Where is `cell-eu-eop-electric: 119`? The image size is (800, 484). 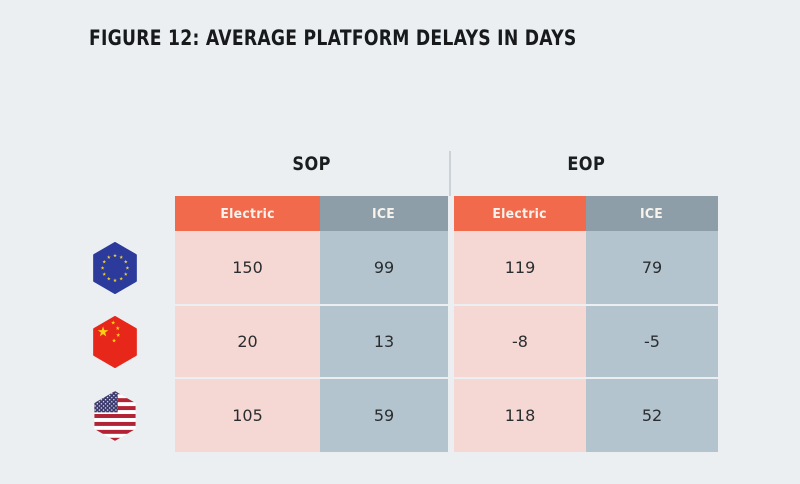
cell-eu-eop-electric: 119 is located at coordinates (520, 267).